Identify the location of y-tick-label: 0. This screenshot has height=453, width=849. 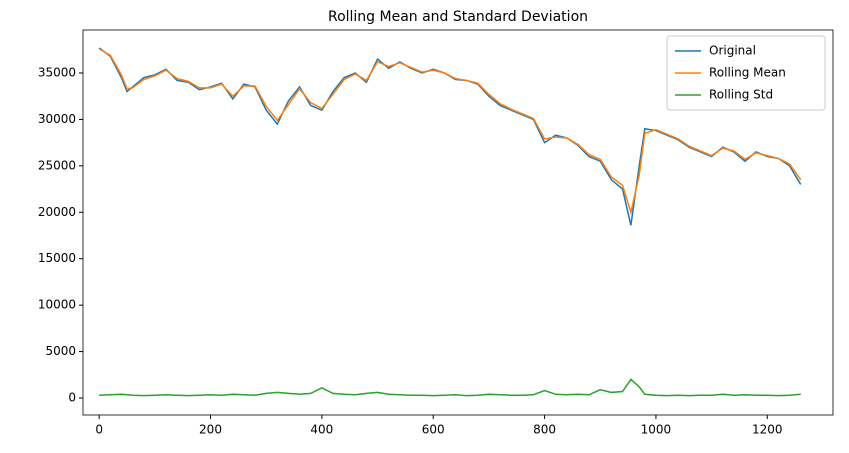
(72, 398).